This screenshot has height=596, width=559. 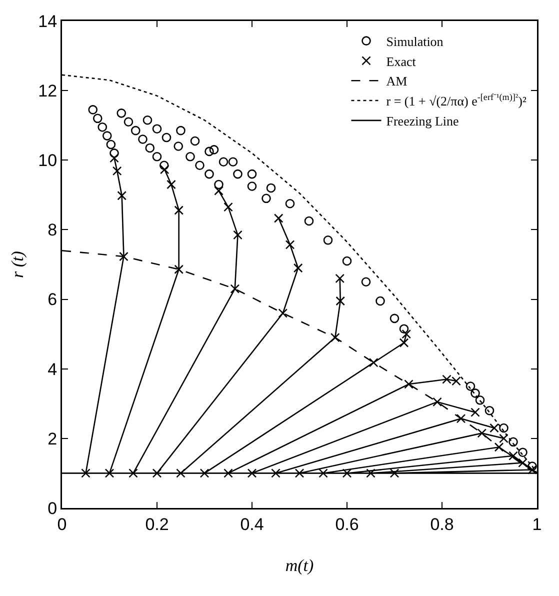 What do you see at coordinates (423, 120) in the screenshot?
I see `legend-label: Freezing Line` at bounding box center [423, 120].